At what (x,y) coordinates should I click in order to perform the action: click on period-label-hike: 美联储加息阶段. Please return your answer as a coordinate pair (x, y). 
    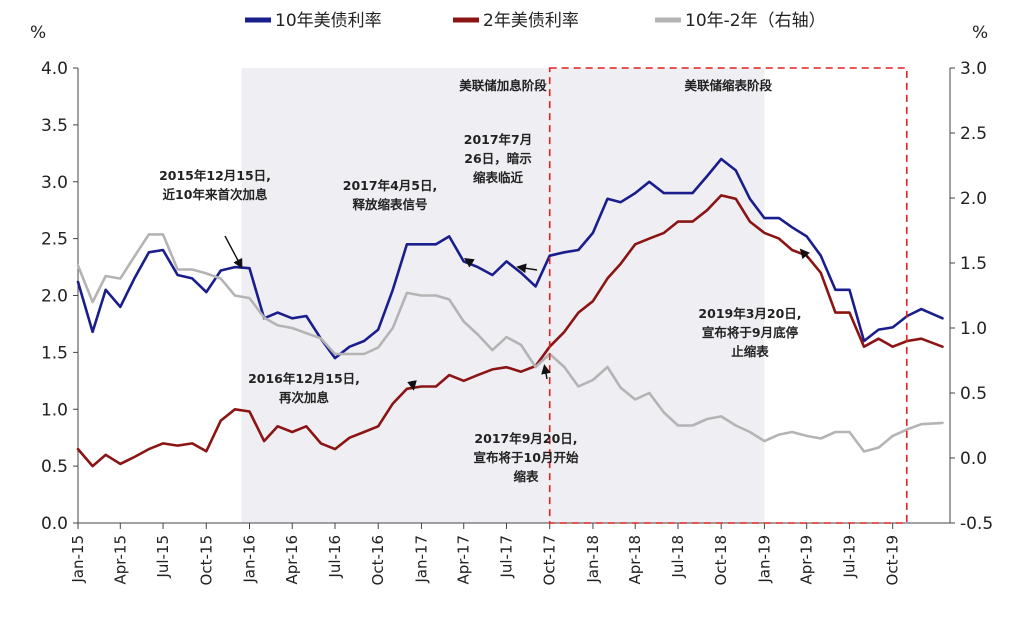
    Looking at the image, I should click on (503, 85).